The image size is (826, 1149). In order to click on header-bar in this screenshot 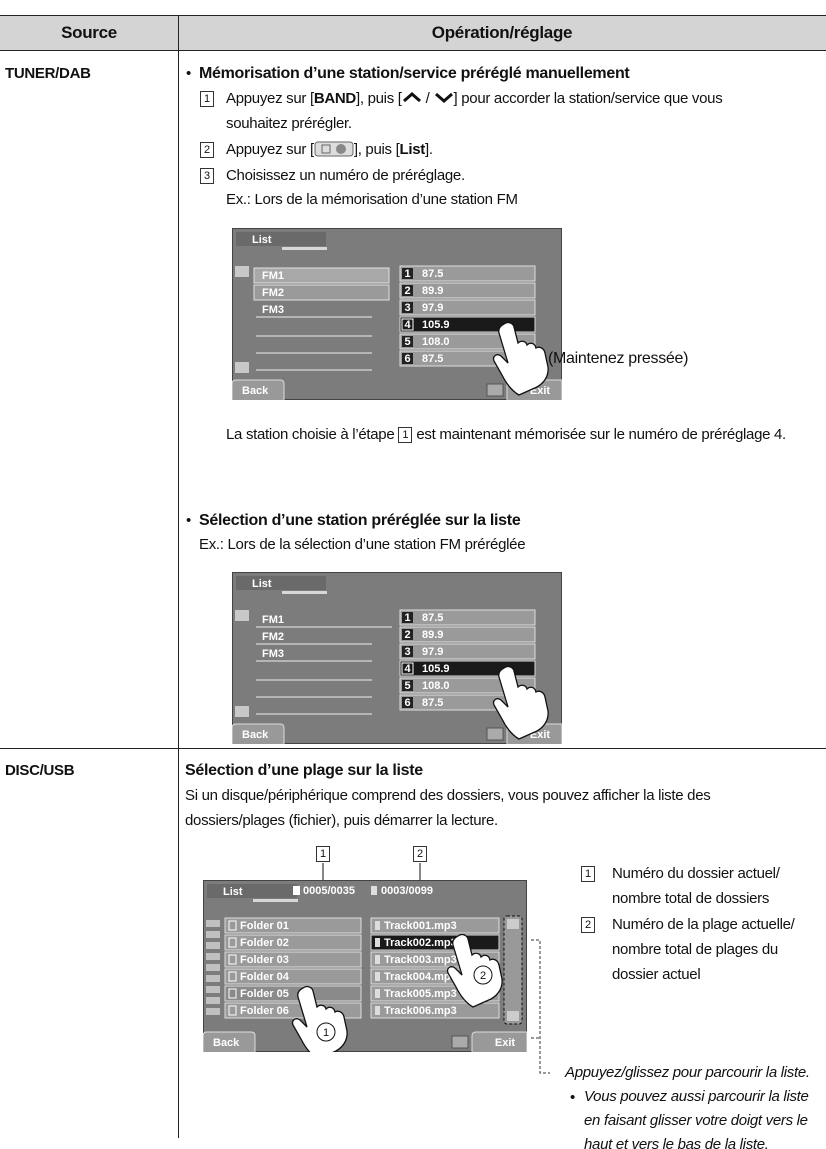, I will do `click(413, 33)`.